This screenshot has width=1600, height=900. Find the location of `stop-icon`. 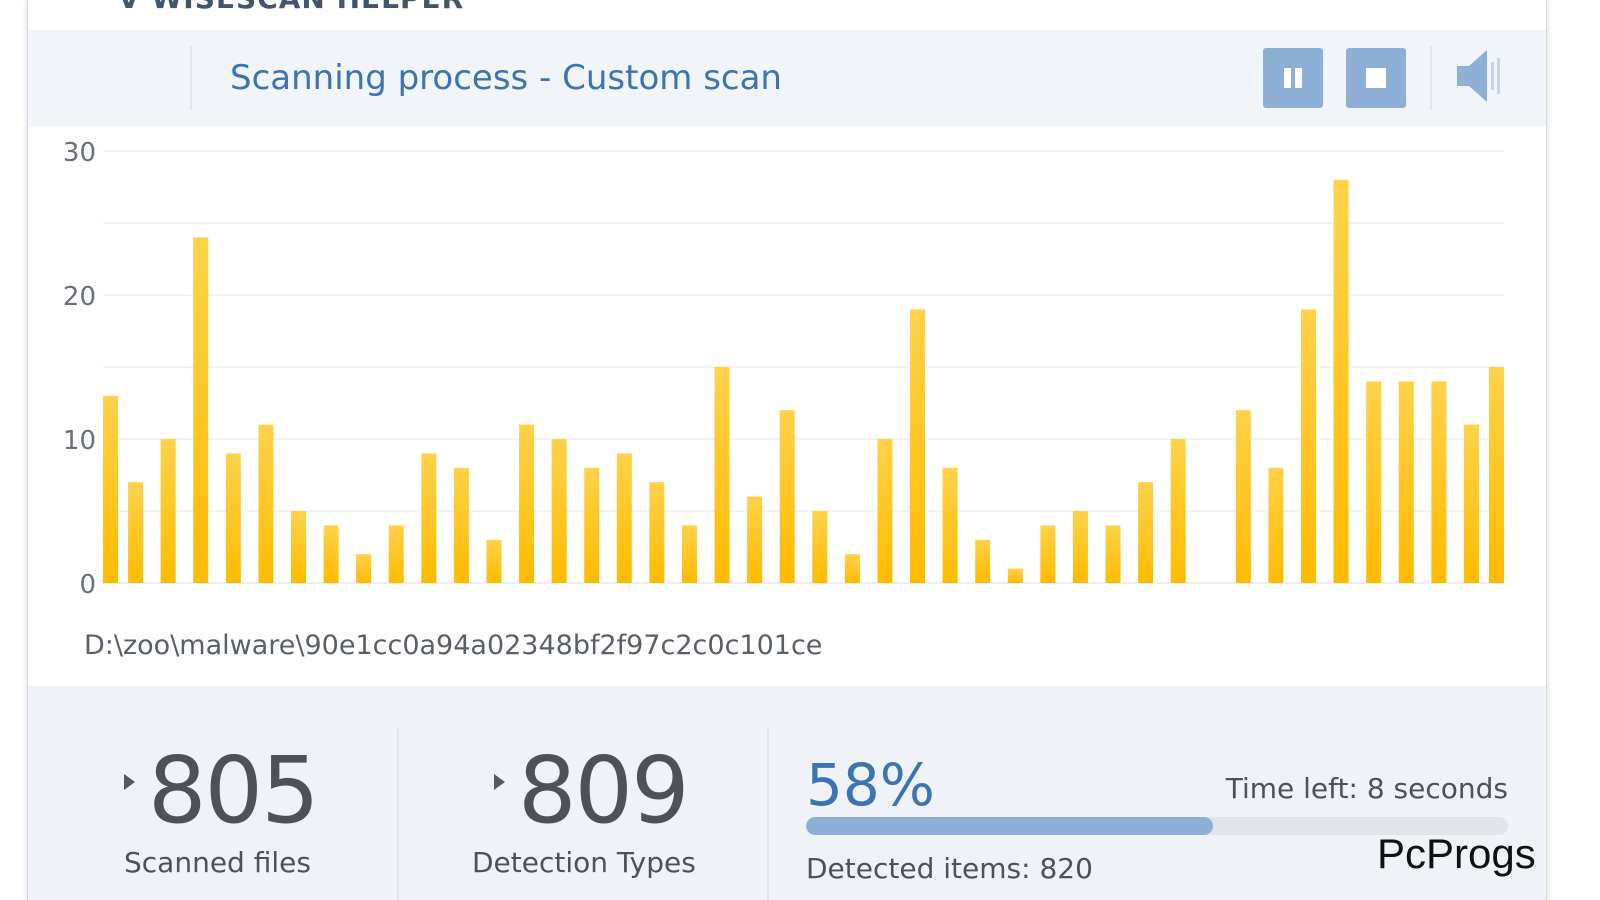

stop-icon is located at coordinates (1376, 78).